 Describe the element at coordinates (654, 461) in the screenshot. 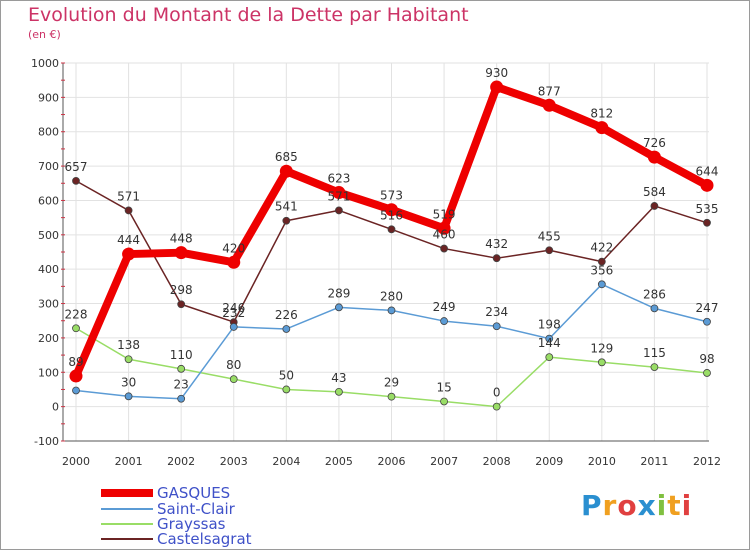

I see `x-tick-label: 2011` at that location.